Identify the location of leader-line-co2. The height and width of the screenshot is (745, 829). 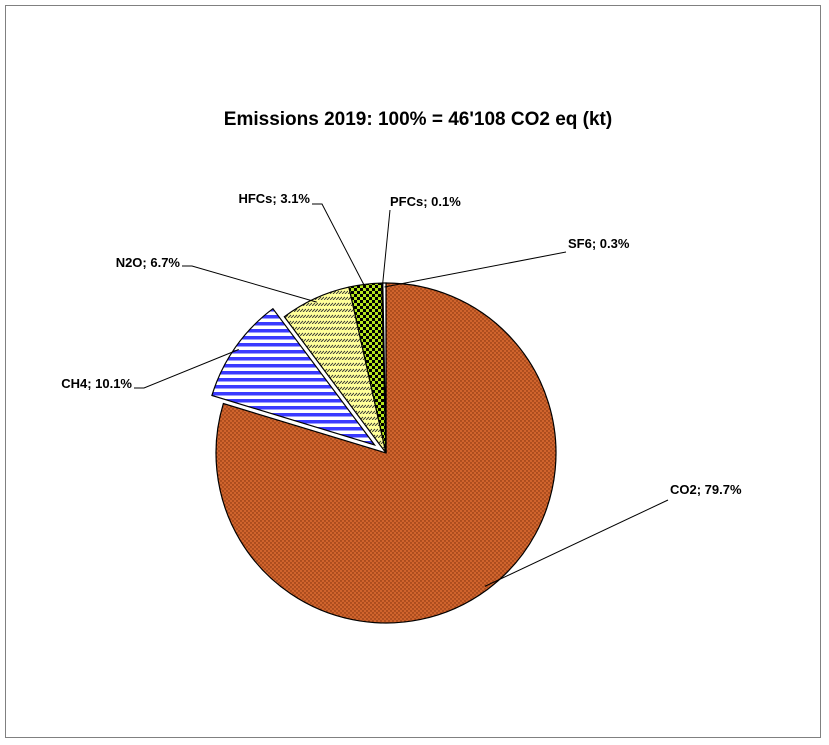
(576, 543).